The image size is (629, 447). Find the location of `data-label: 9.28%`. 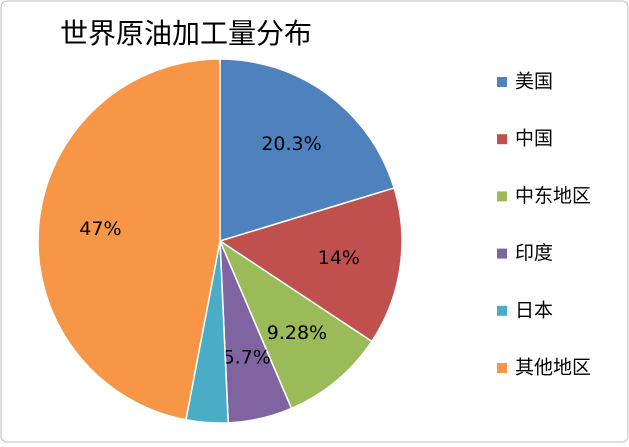

data-label: 9.28% is located at coordinates (297, 333).